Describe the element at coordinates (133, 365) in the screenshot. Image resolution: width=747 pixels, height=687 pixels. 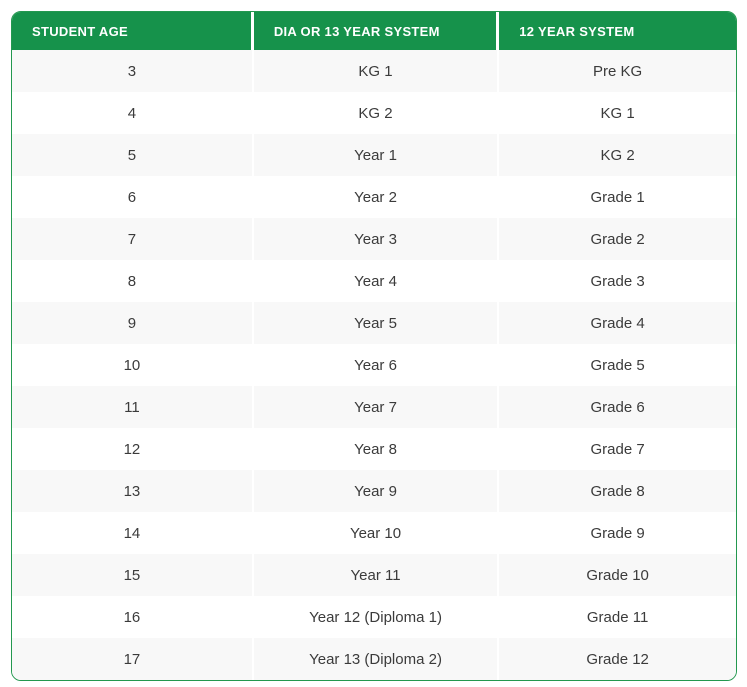
I see `age-cell: 10` at that location.